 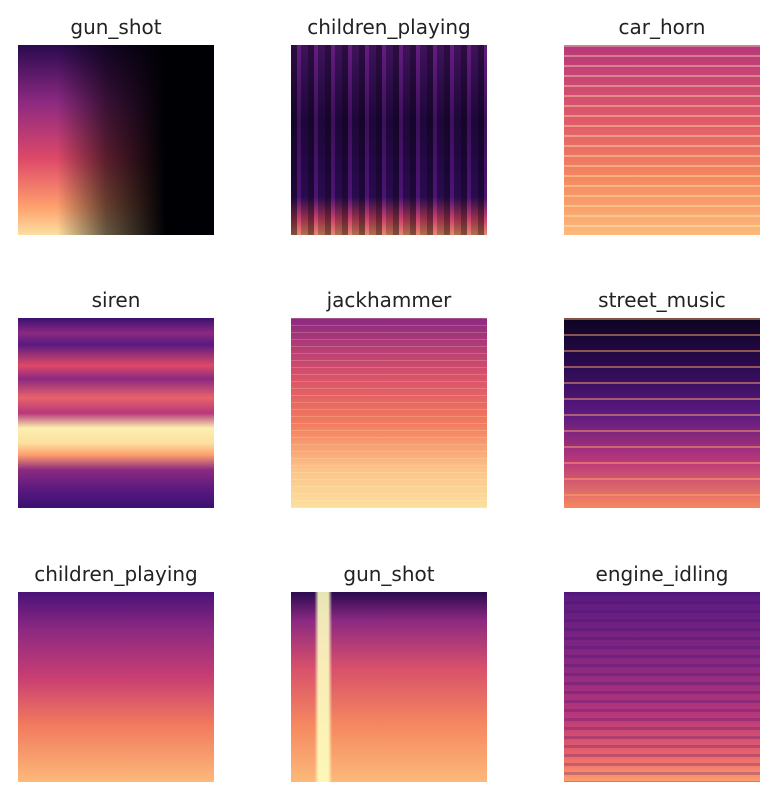 What do you see at coordinates (662, 300) in the screenshot?
I see `panel-title: street_music` at bounding box center [662, 300].